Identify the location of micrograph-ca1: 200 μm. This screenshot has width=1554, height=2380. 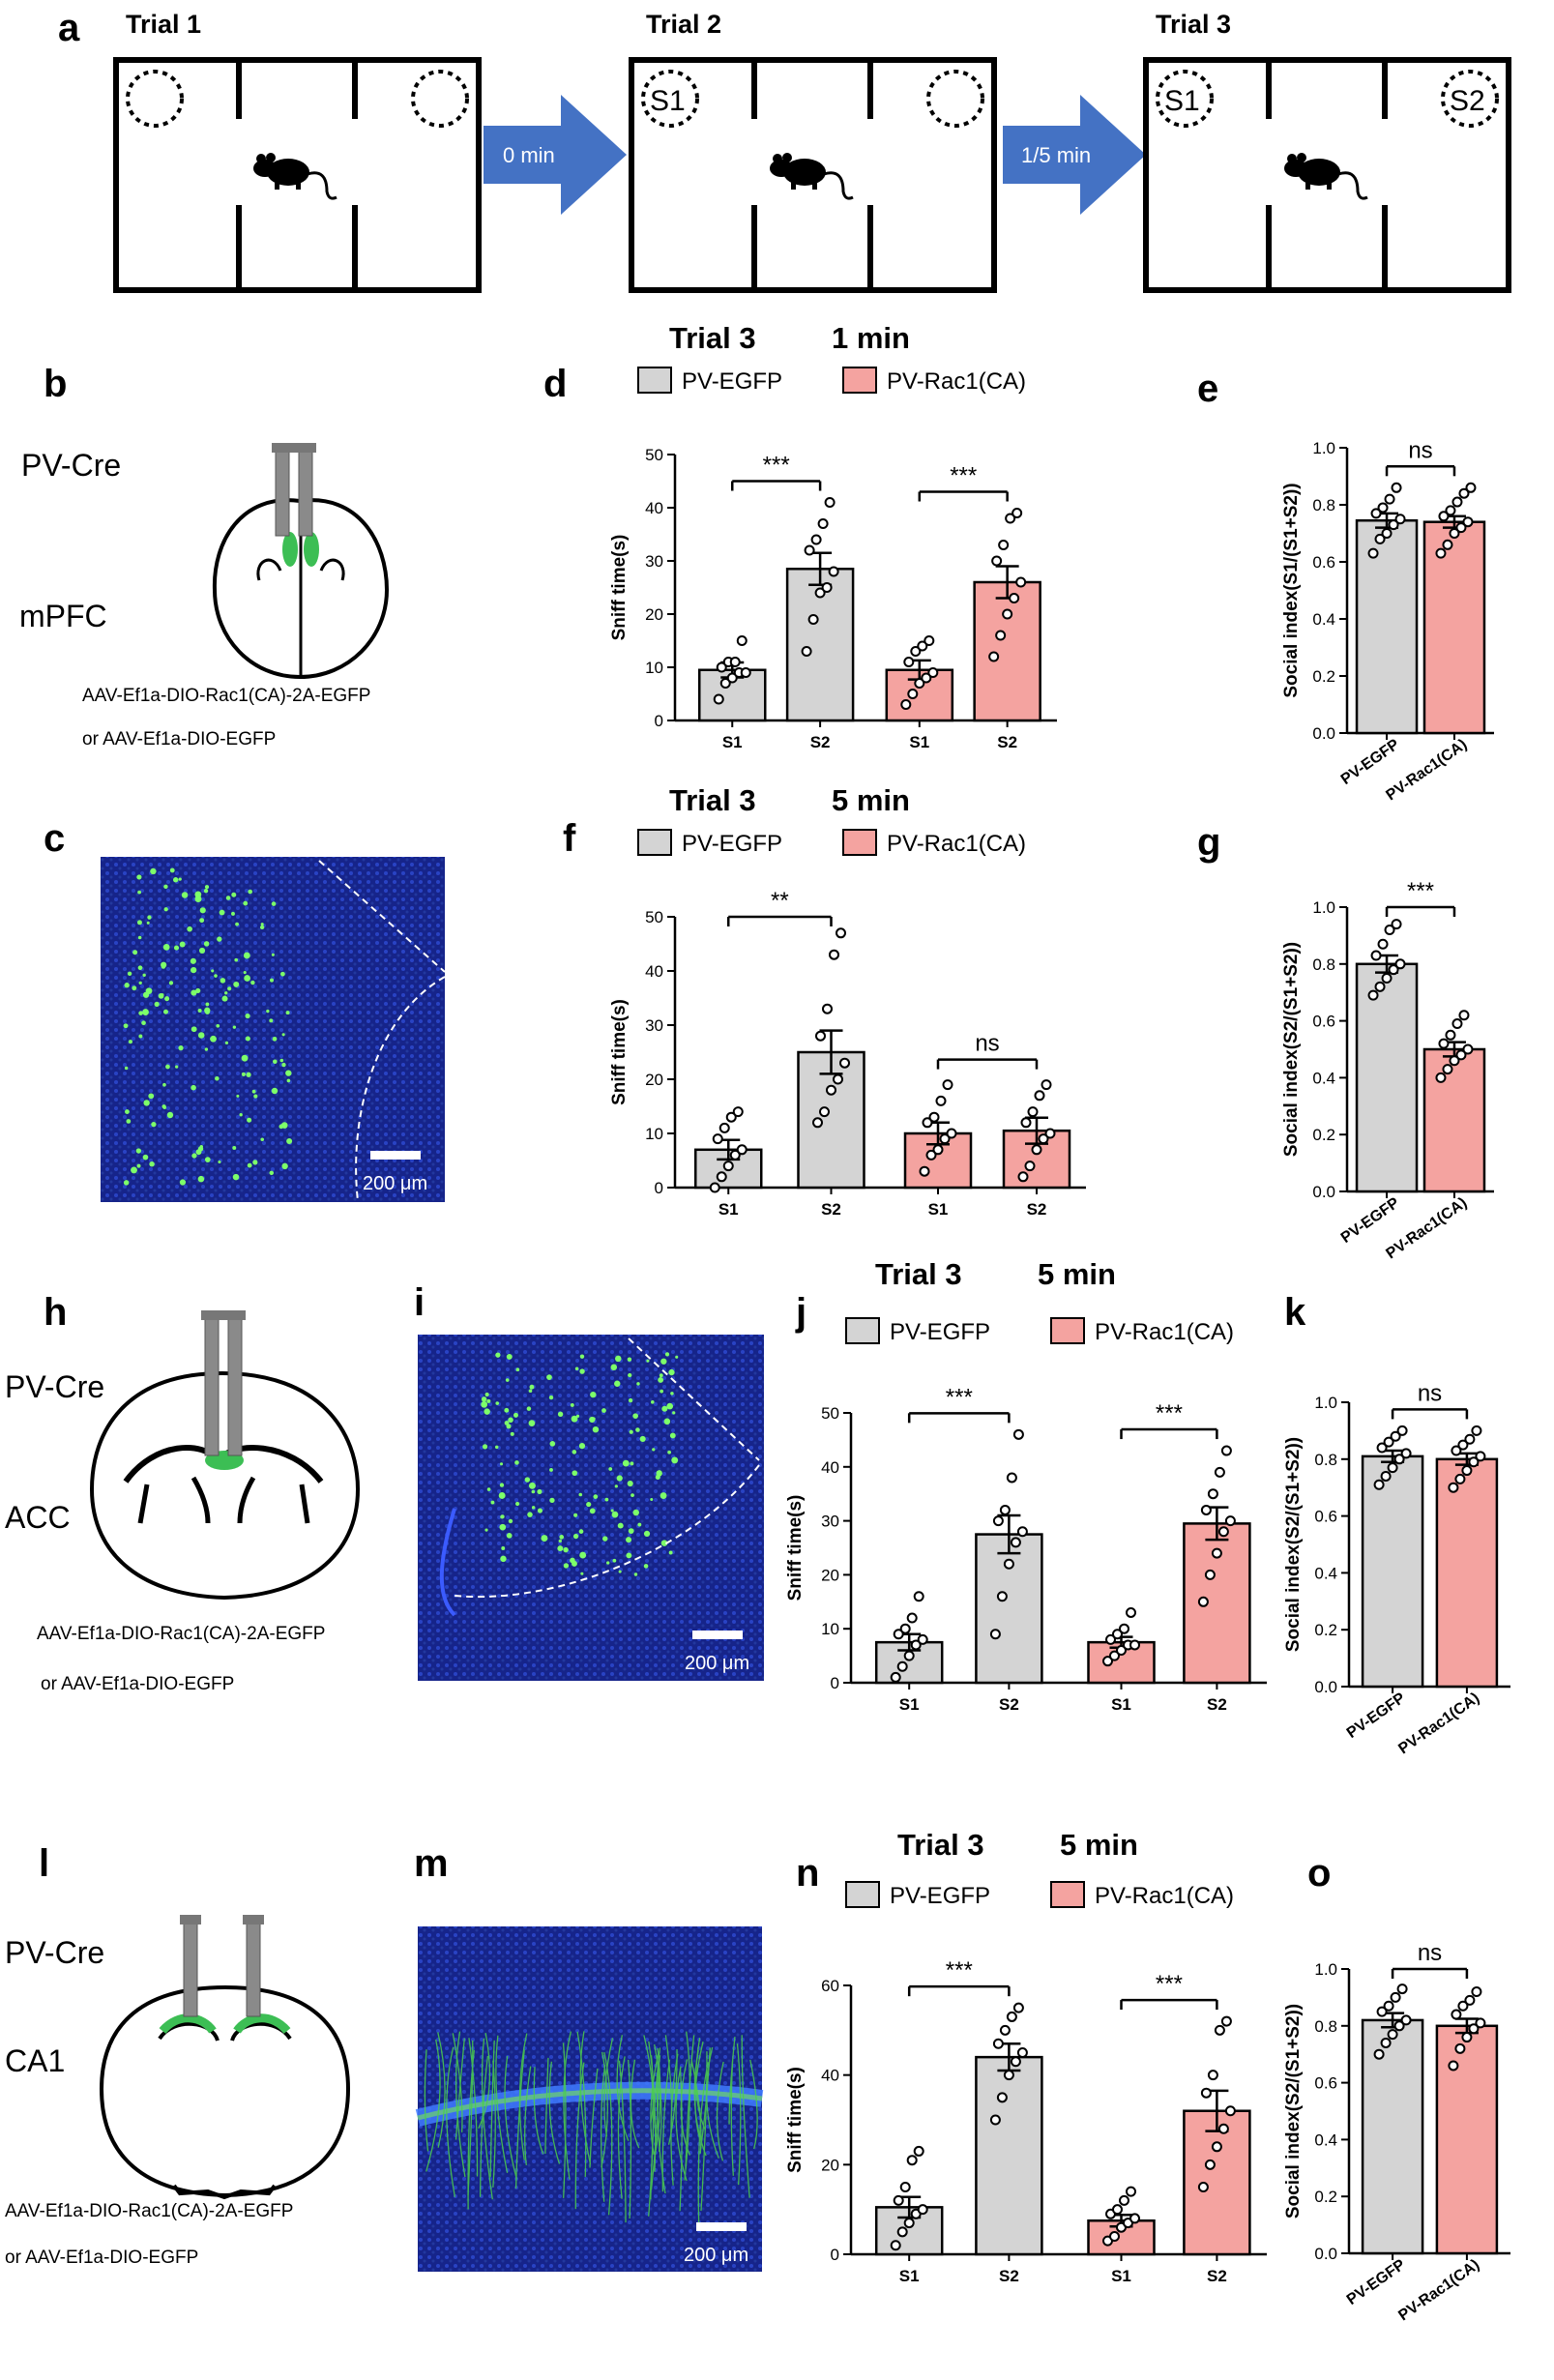
(589, 2099).